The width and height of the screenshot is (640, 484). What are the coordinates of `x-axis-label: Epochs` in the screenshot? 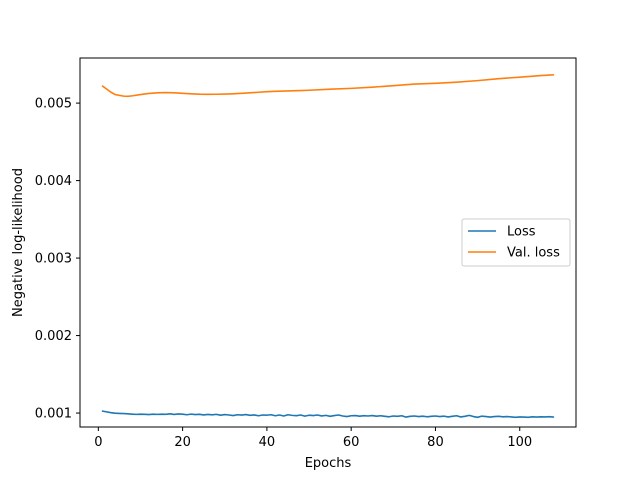 It's located at (328, 463).